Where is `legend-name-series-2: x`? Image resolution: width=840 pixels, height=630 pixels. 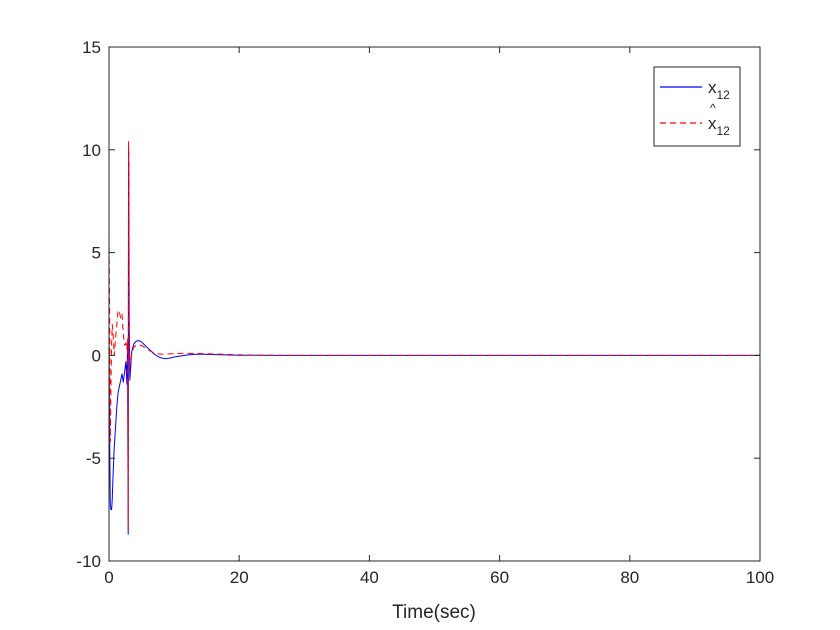
legend-name-series-2: x is located at coordinates (712, 123).